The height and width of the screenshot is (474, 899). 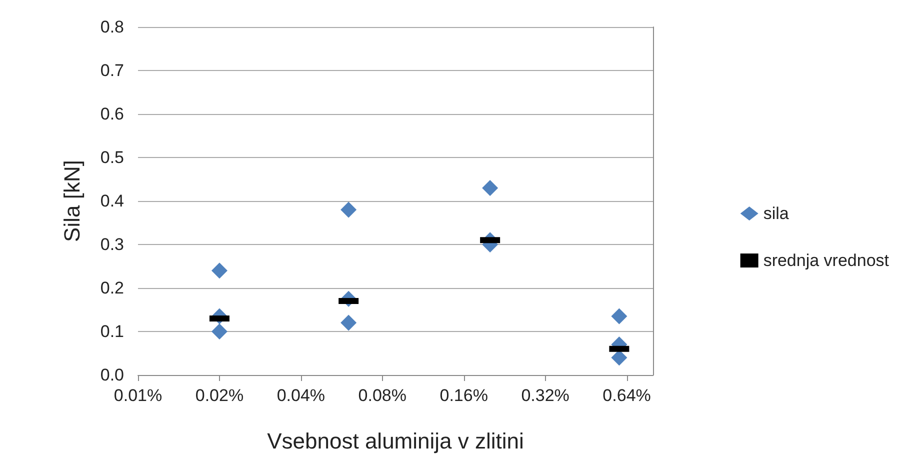 I want to click on y-tick-label: 0.5, so click(x=112, y=157).